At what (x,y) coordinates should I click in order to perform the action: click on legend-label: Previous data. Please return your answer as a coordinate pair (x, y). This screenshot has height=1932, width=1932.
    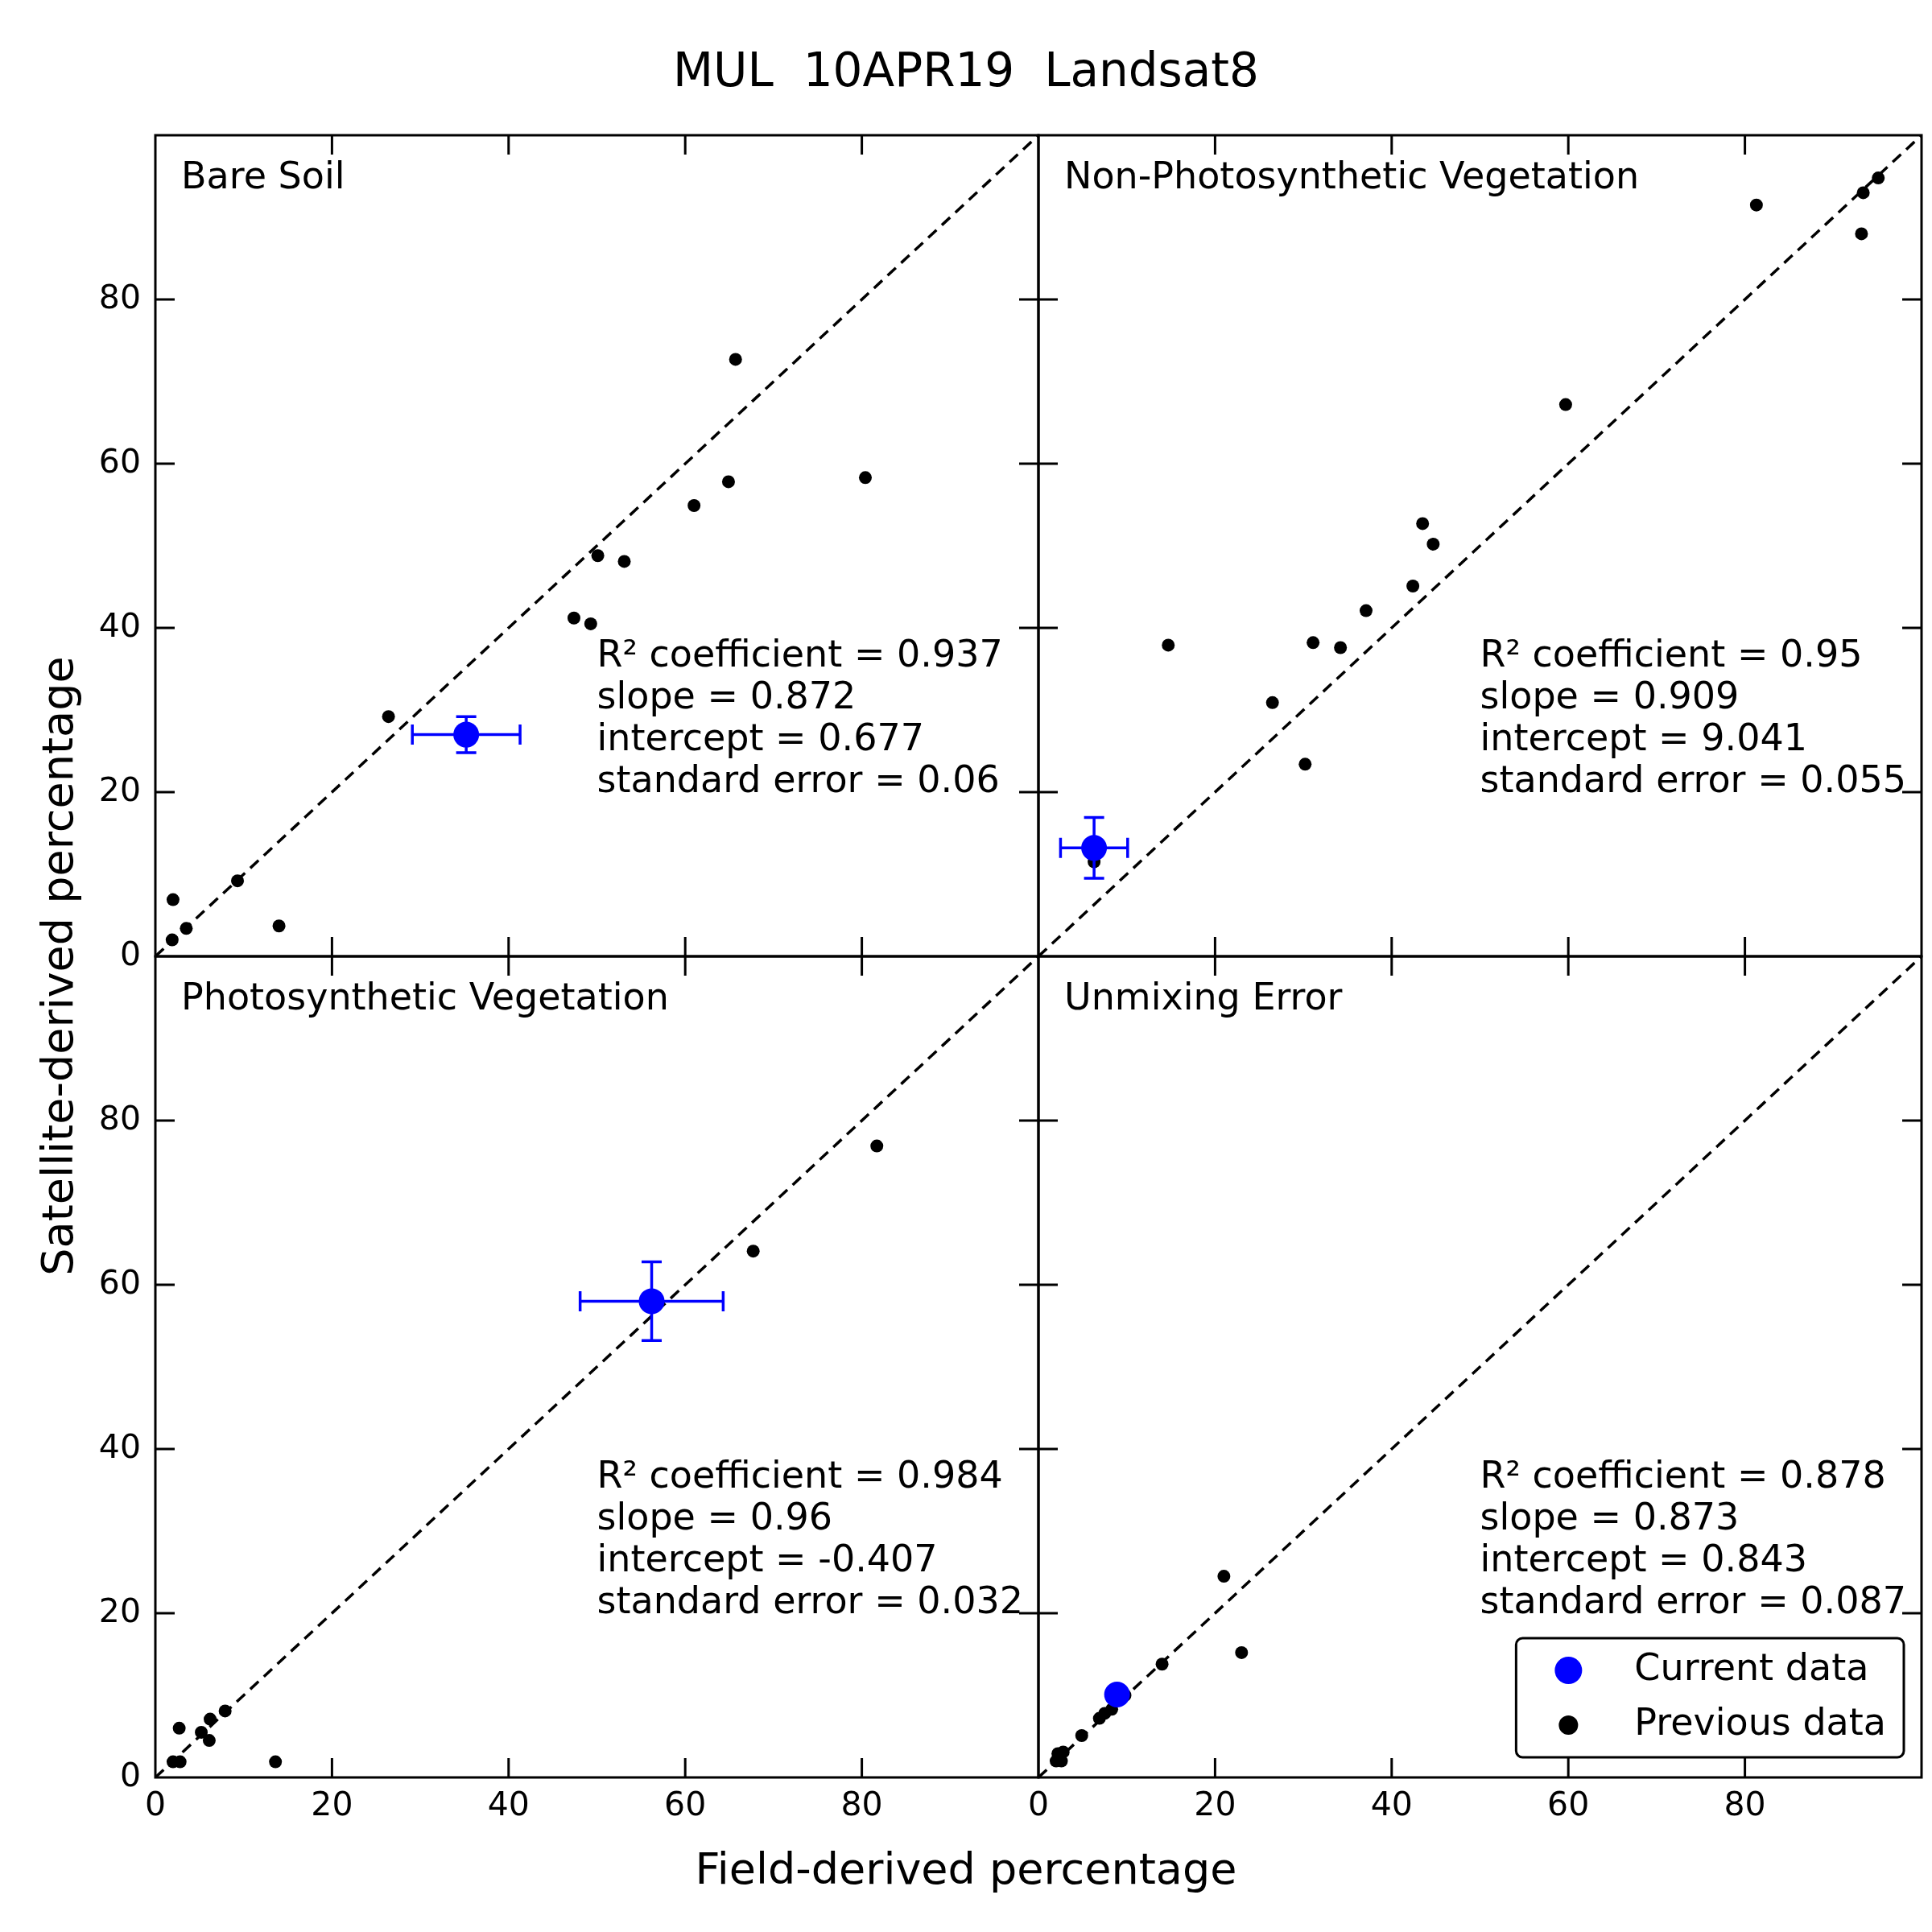
    Looking at the image, I should click on (1760, 1721).